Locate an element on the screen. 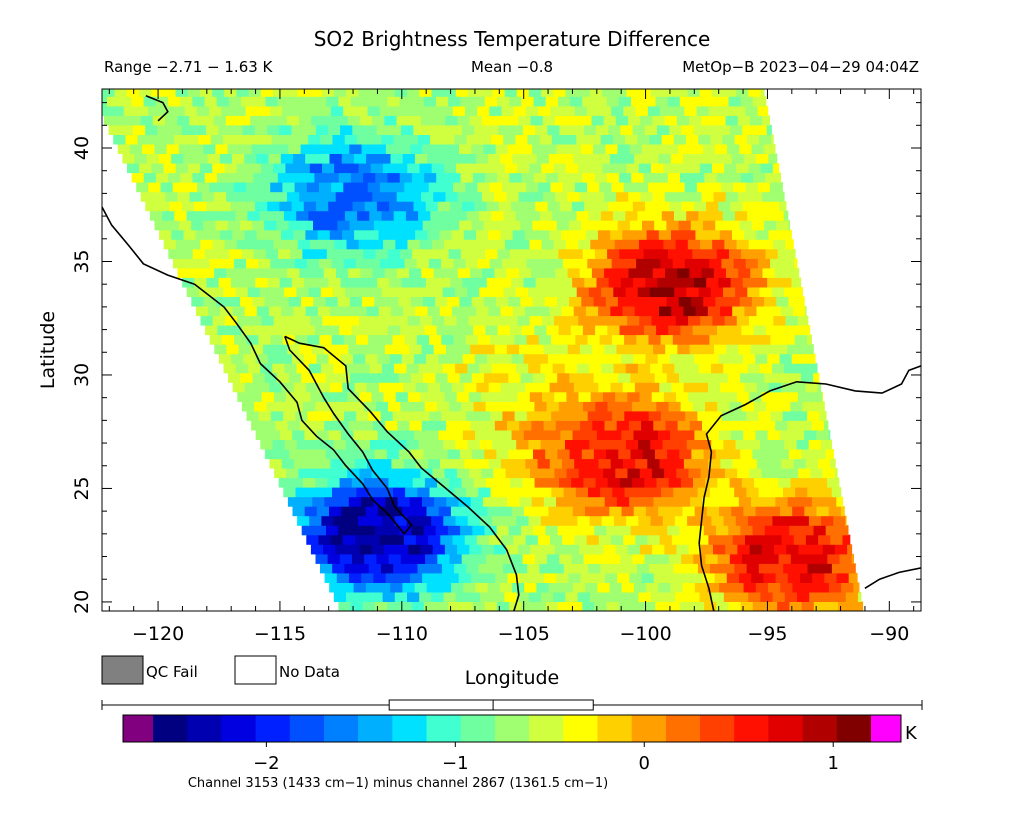  x-tick-label: −110 is located at coordinates (402, 634).